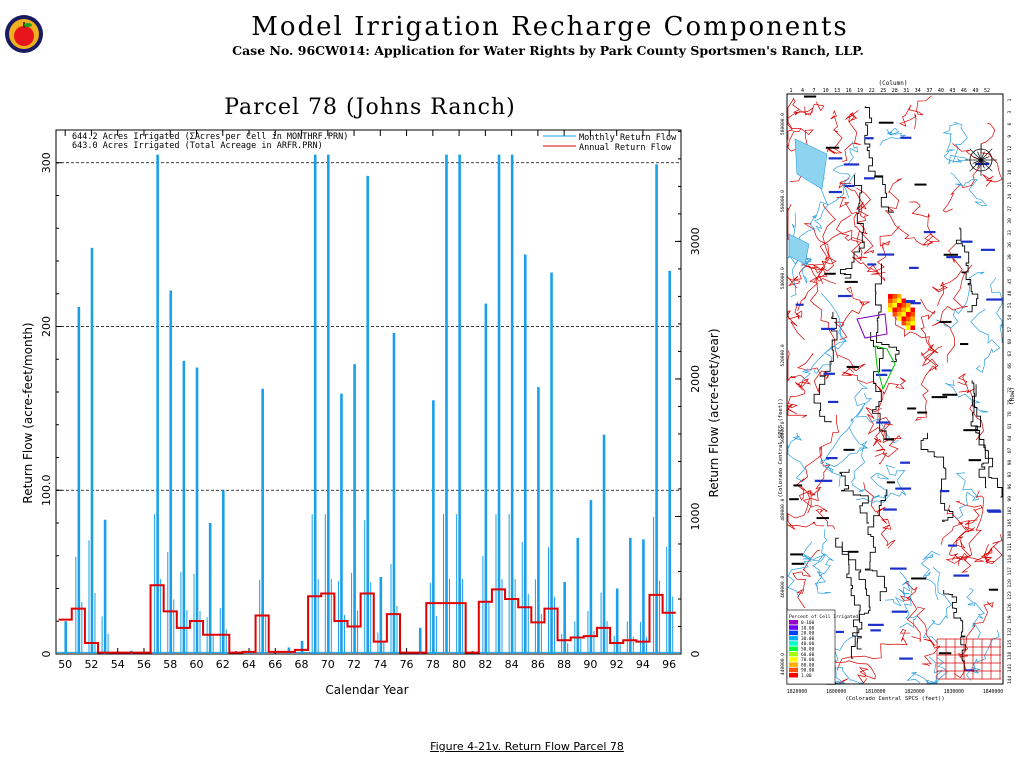  Describe the element at coordinates (975, 91) in the screenshot. I see `map-col-tick: 49` at that location.